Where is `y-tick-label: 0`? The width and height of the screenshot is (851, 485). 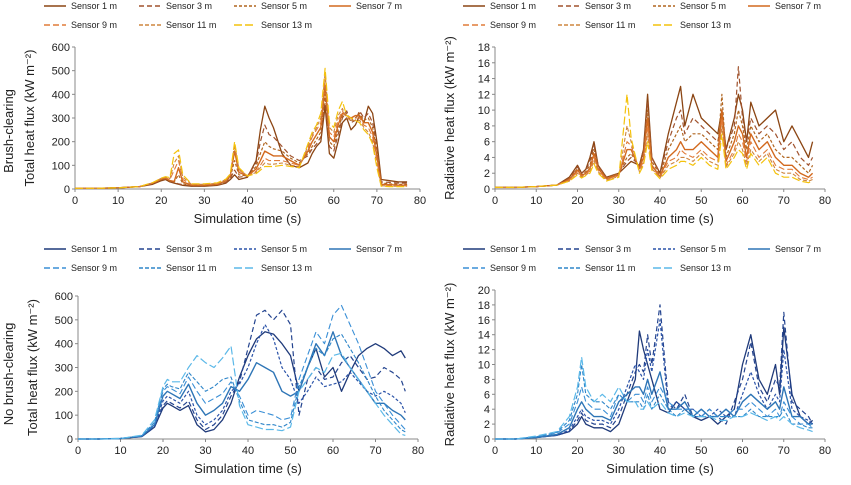
y-tick-label: 0 is located at coordinates (67, 190).